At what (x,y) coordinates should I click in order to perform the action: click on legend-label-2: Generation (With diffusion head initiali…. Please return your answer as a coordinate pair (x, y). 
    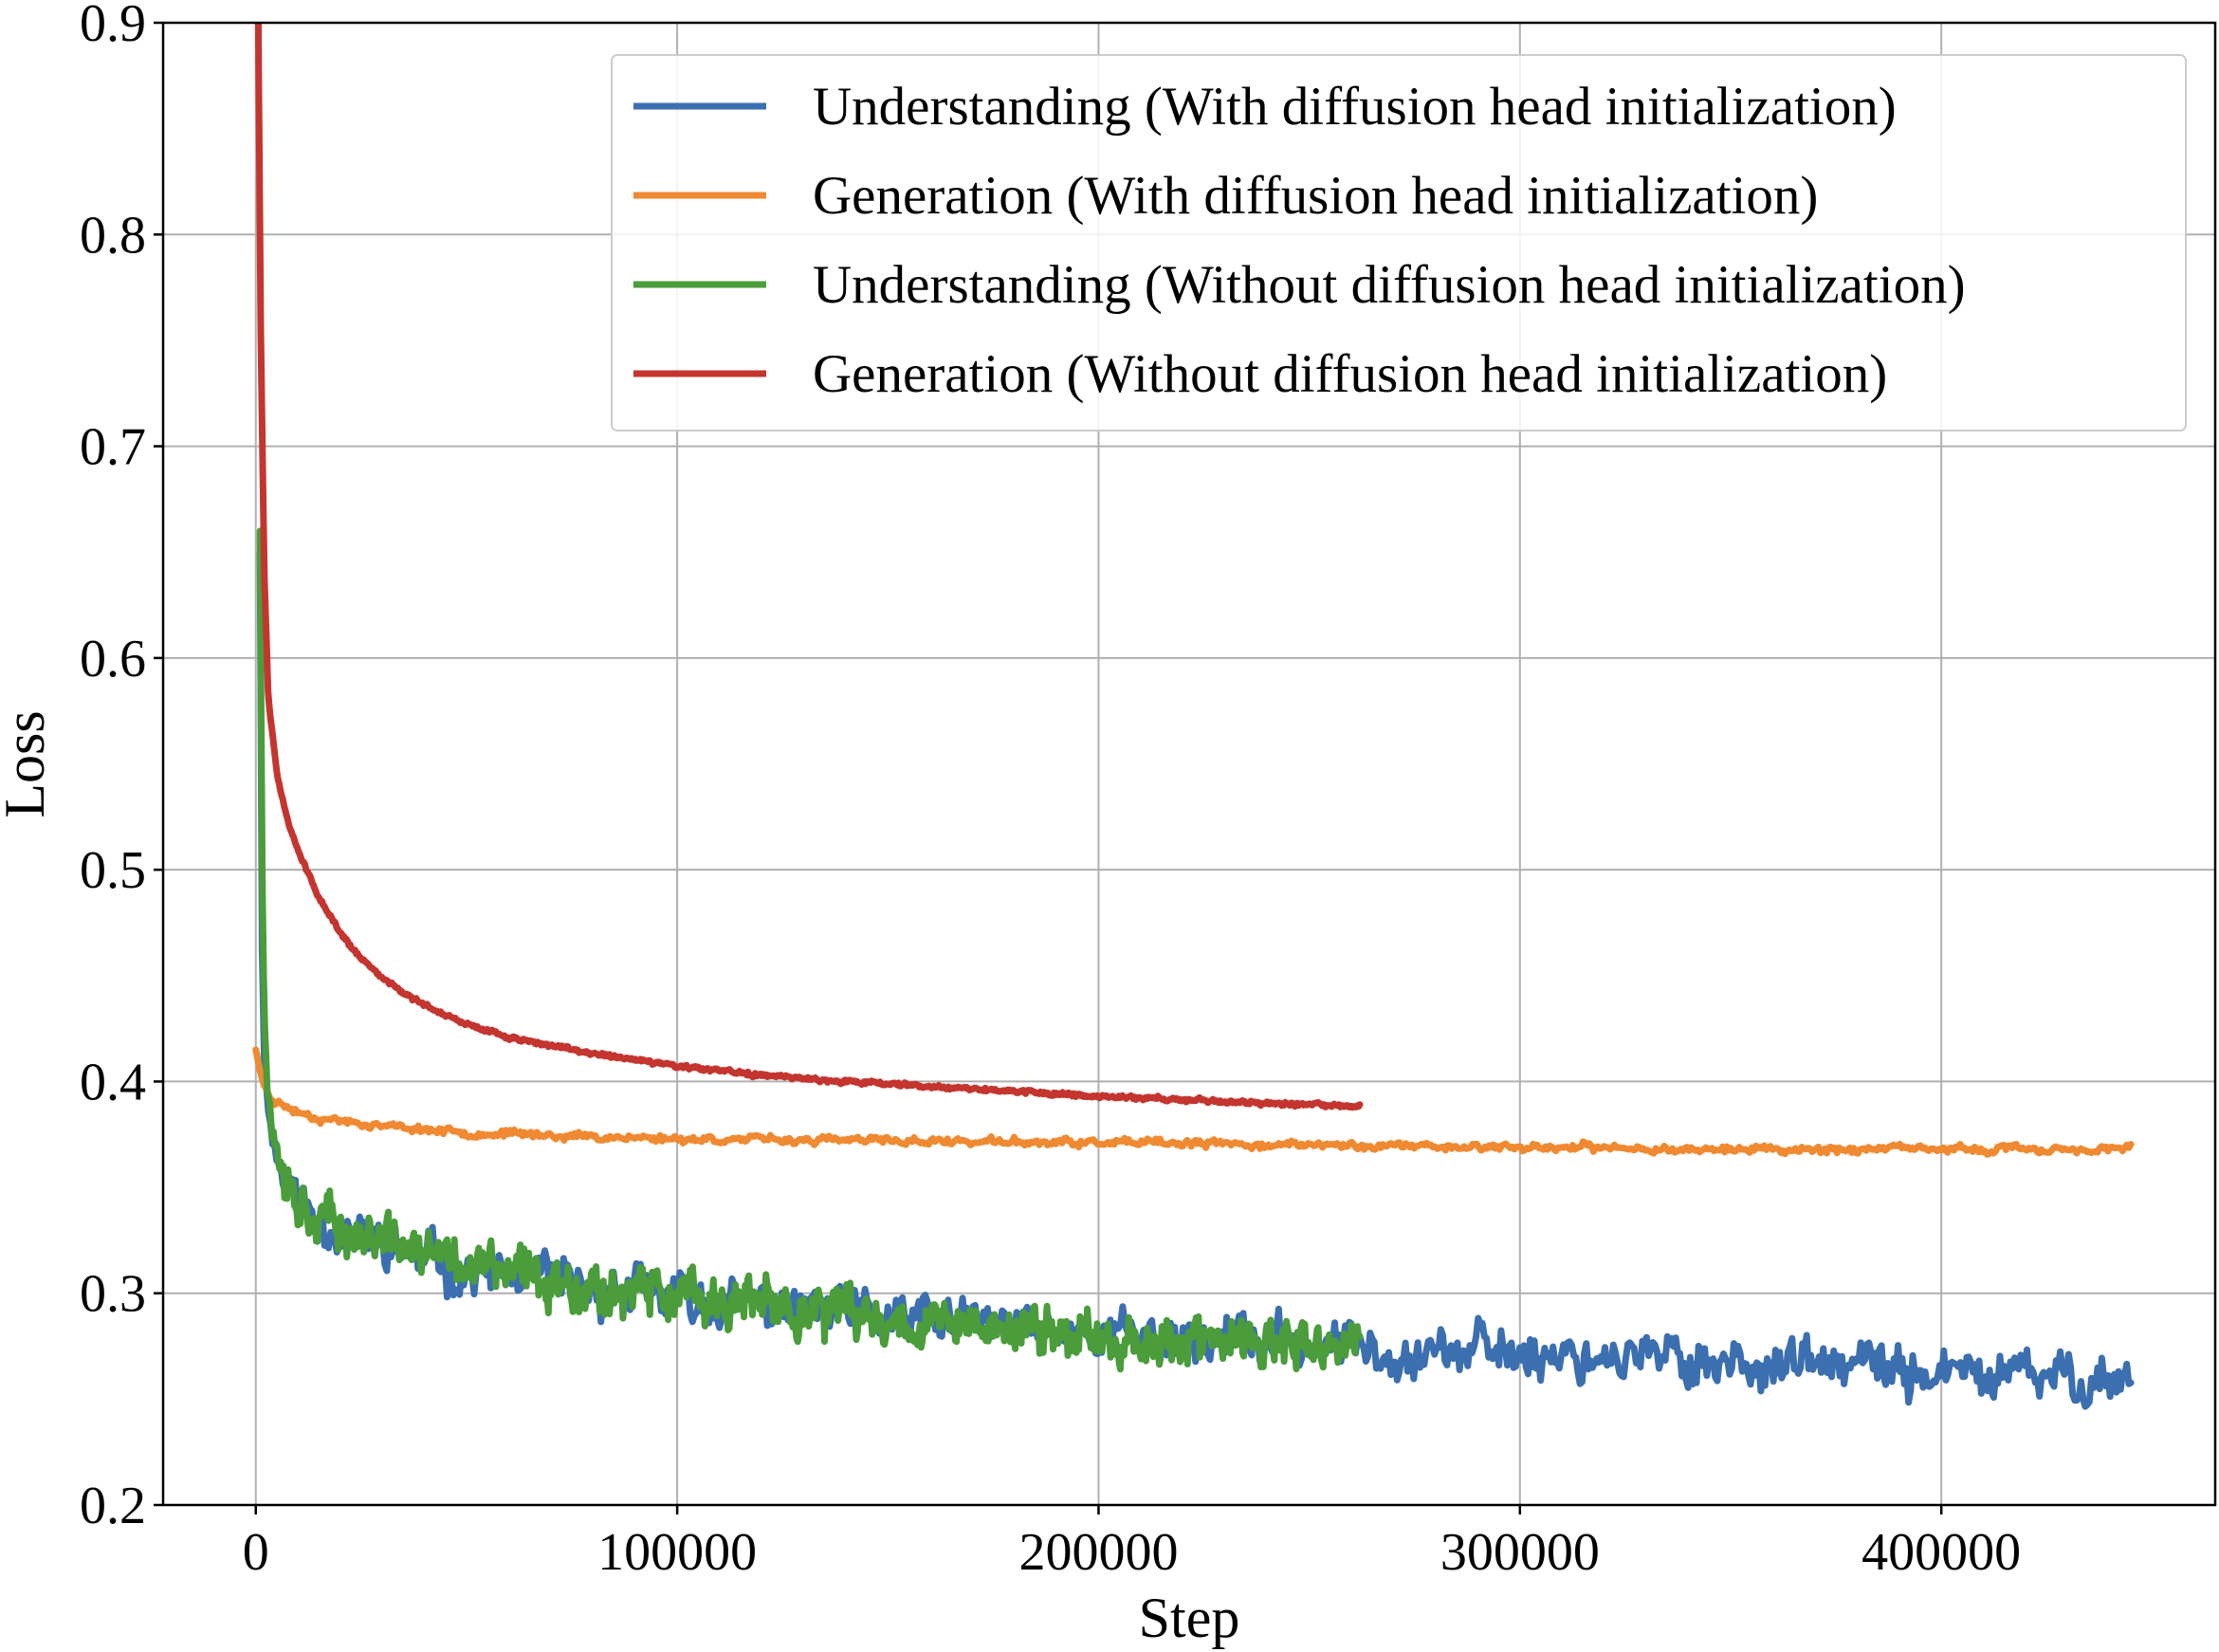
    Looking at the image, I should click on (1315, 196).